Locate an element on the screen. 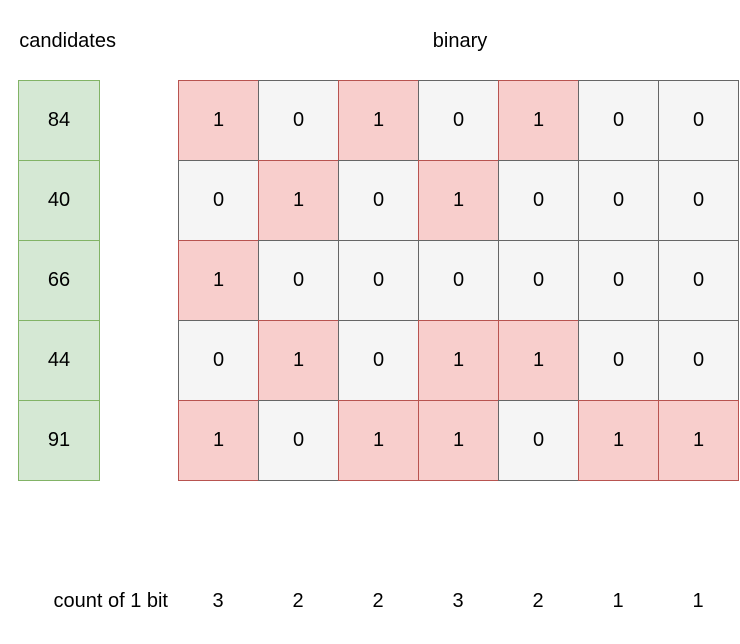  candidate-cell: 84 is located at coordinates (59, 120).